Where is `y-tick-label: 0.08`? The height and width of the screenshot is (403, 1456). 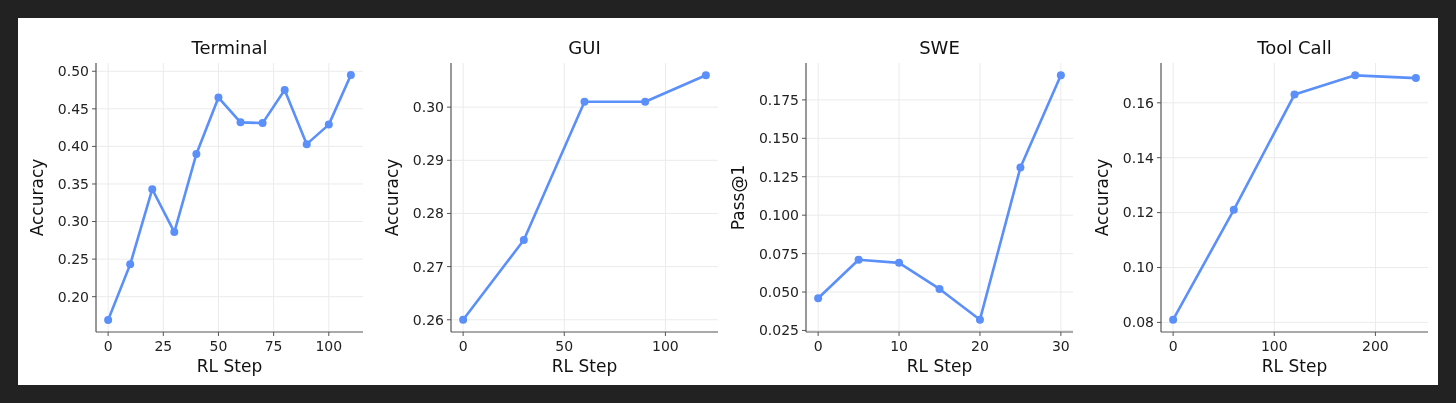
y-tick-label: 0.08 is located at coordinates (1138, 322).